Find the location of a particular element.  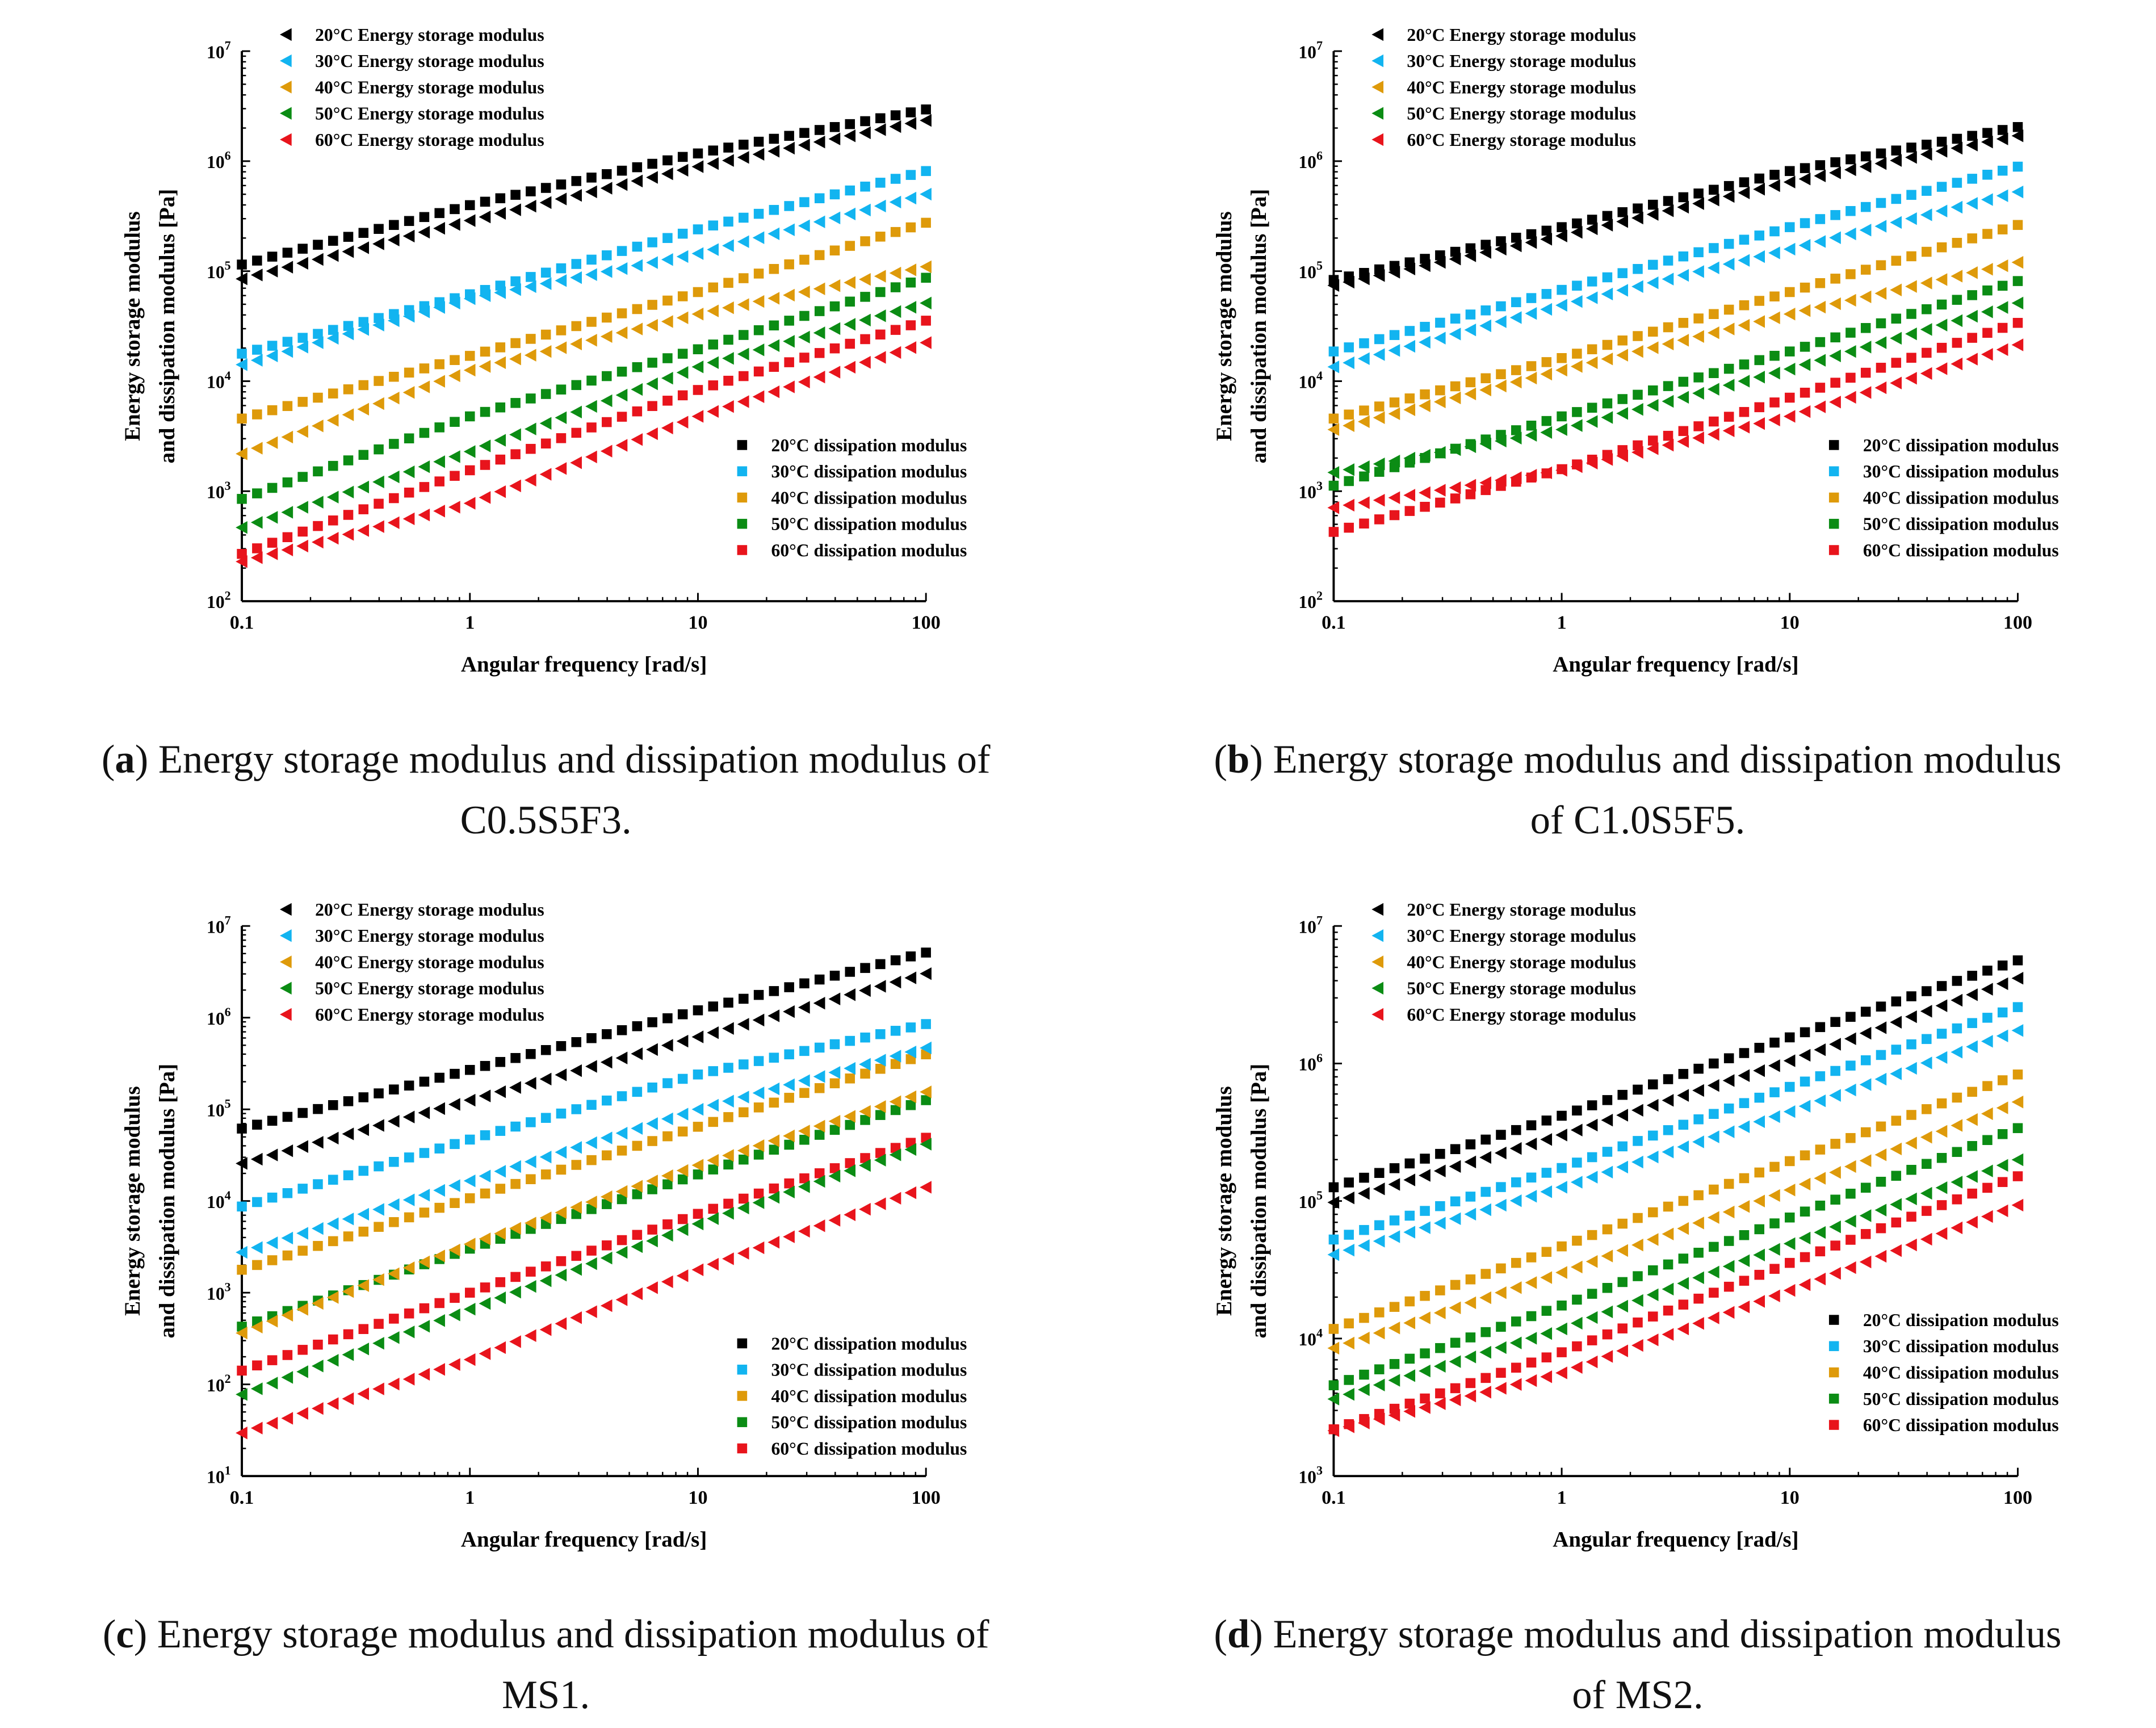

y-tick-label: 10⁴ is located at coordinates (1311, 1338).